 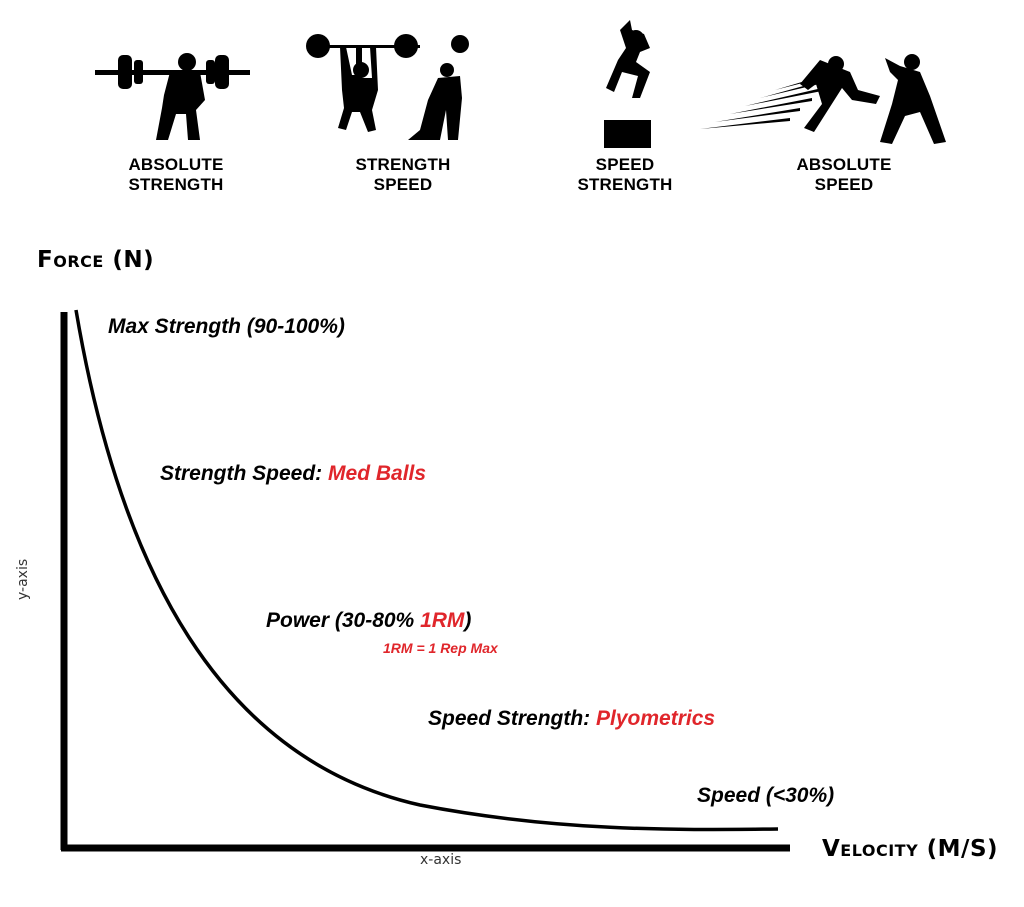 I want to click on category-strength-speed: STRENGTH SPEED, so click(x=403, y=175).